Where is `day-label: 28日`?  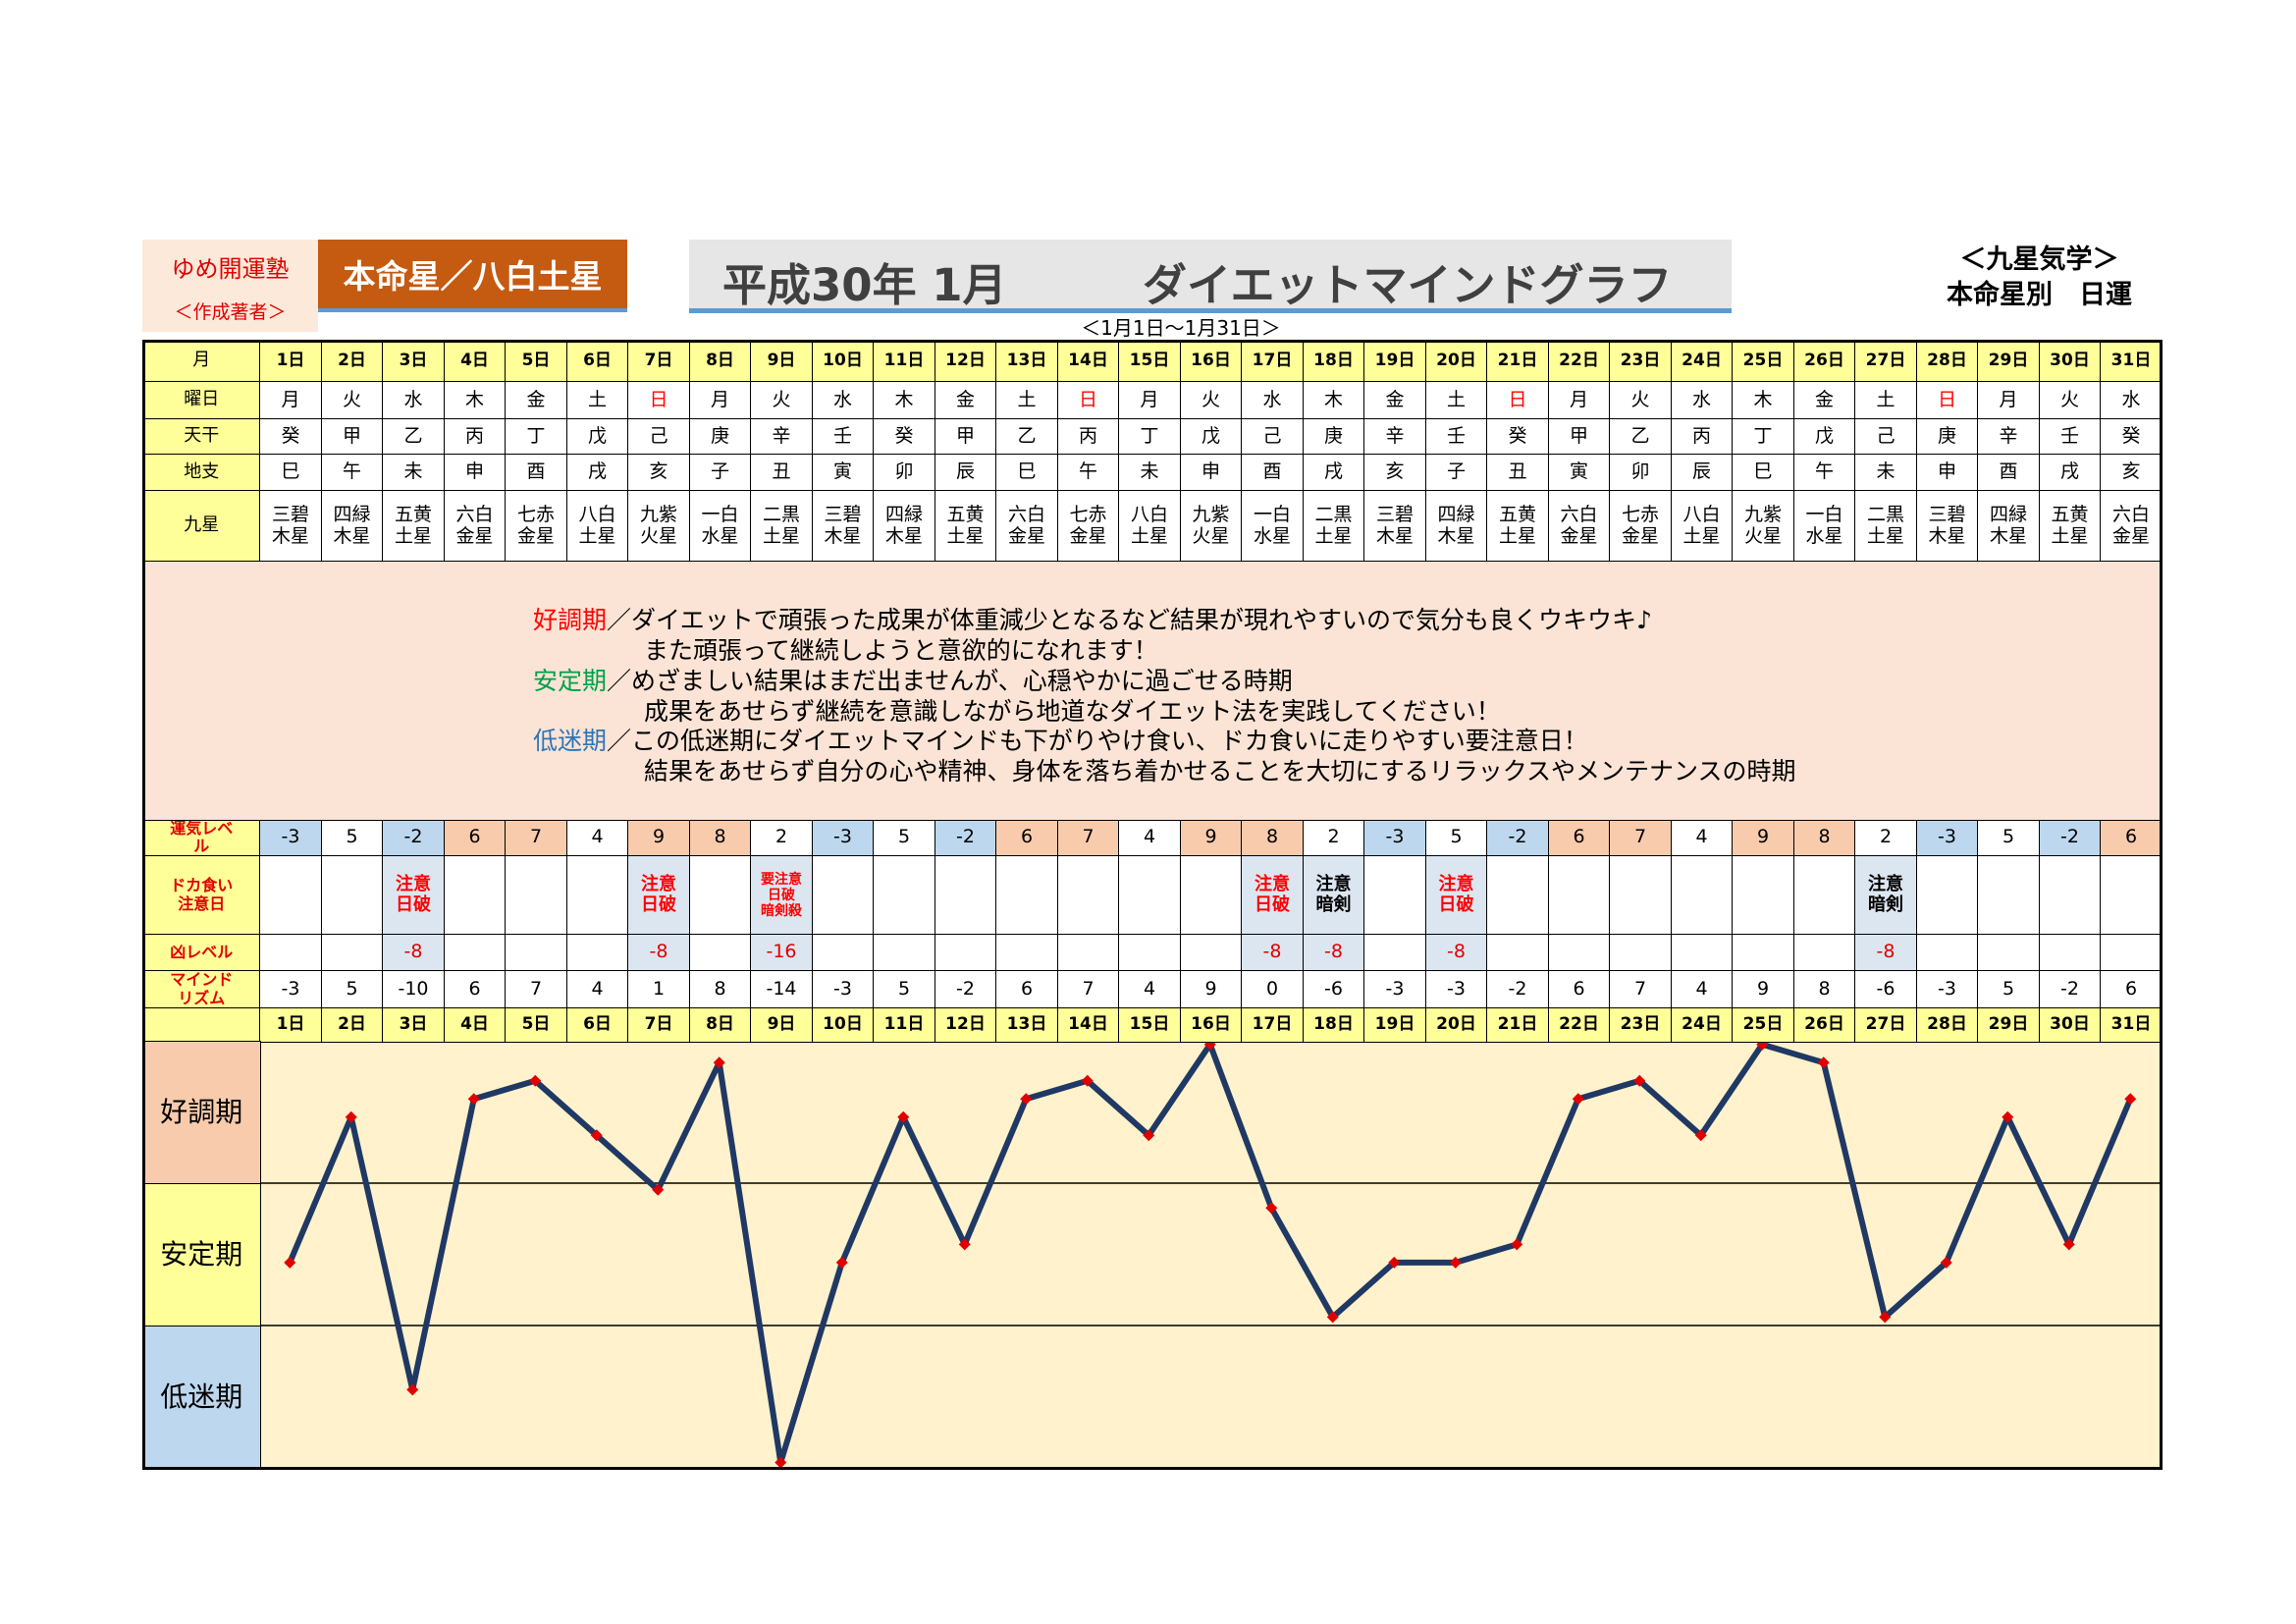
day-label: 28日 is located at coordinates (1947, 1023).